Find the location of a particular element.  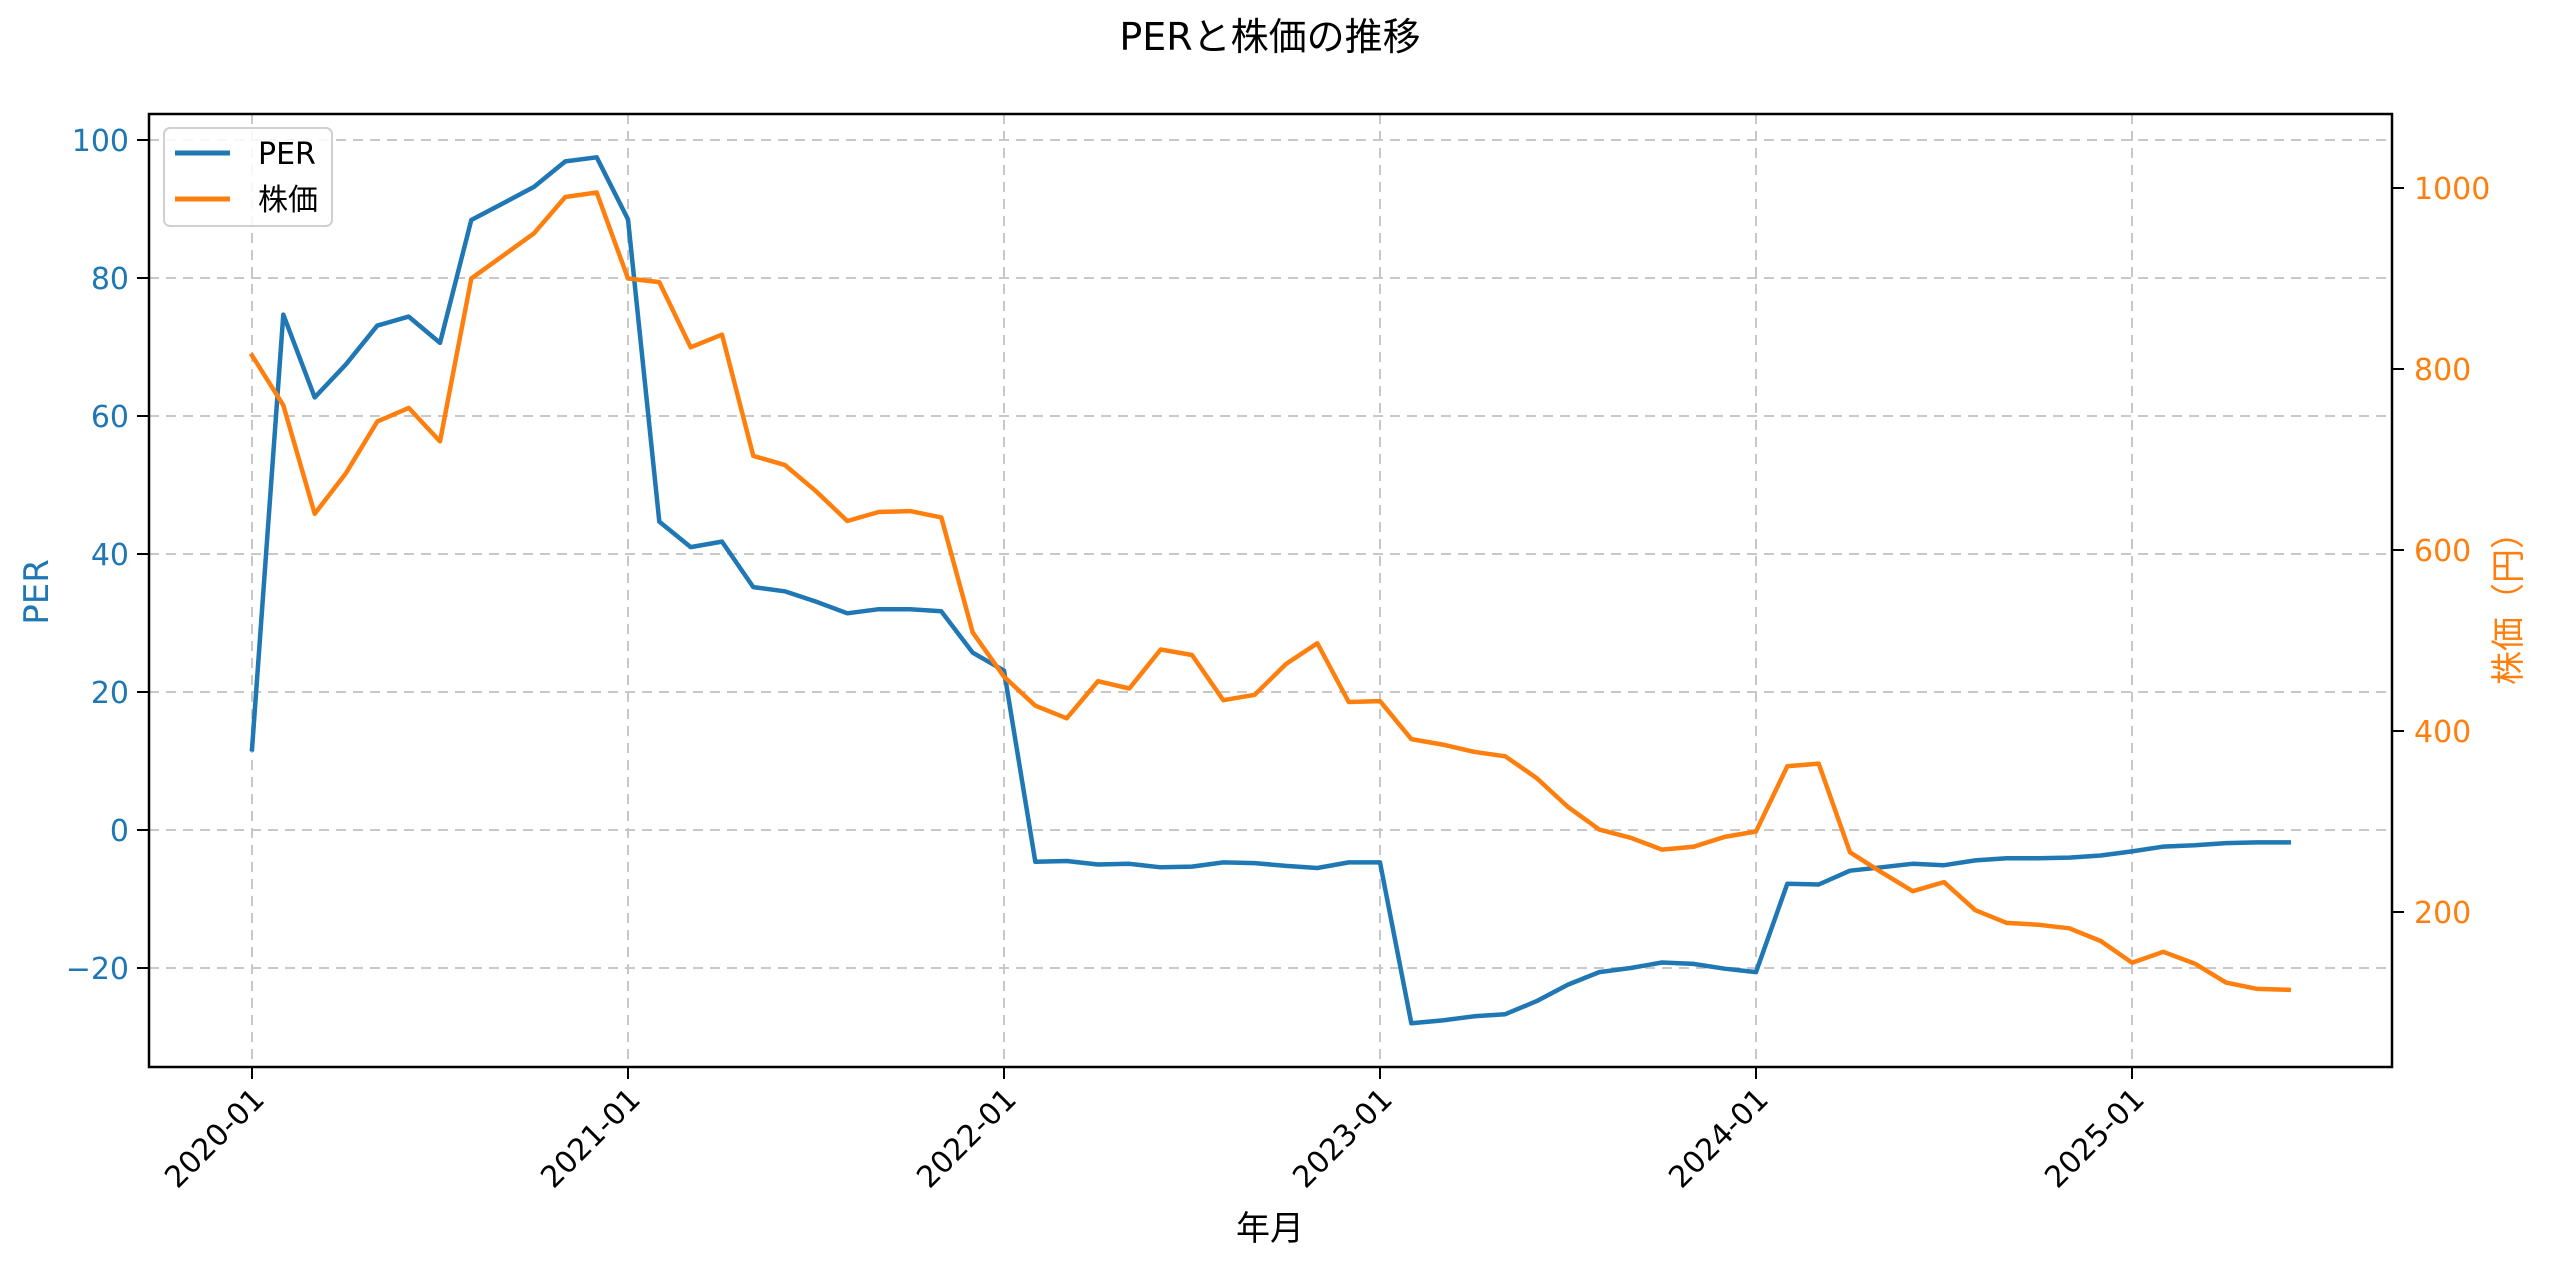

right-tick-label: 200 is located at coordinates (2442, 913).